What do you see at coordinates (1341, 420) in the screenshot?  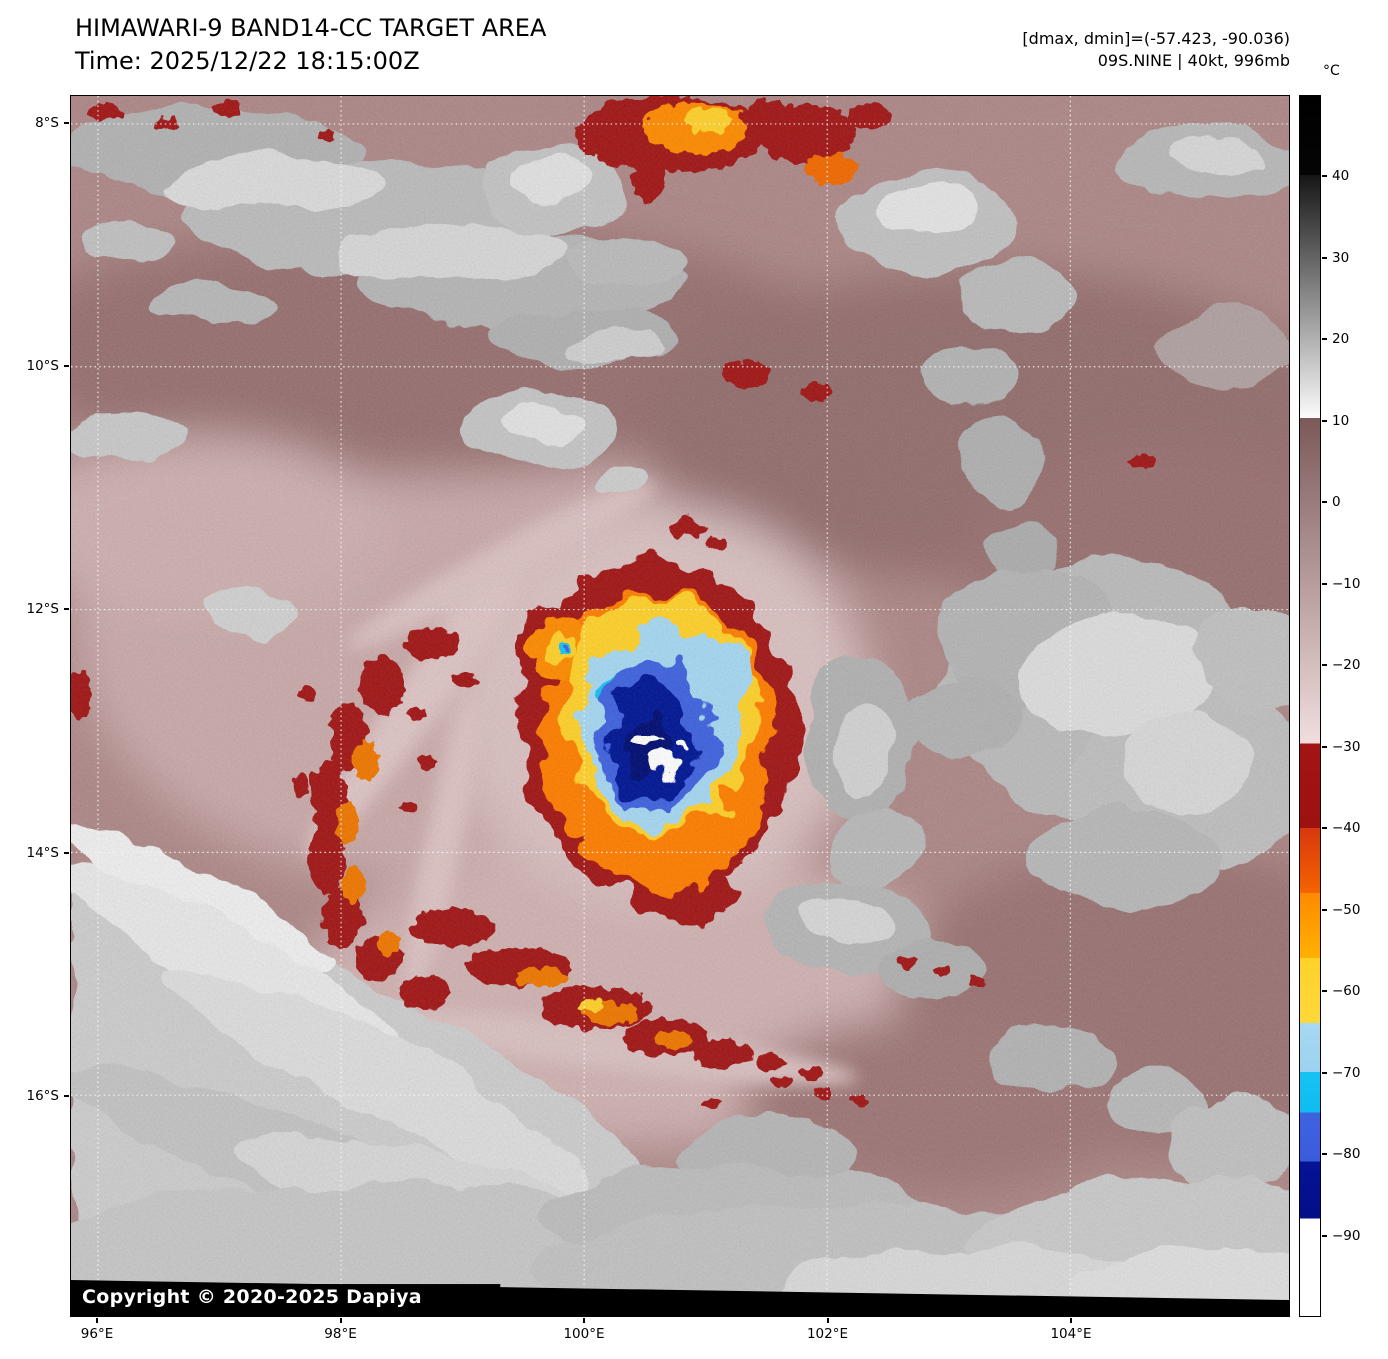 I see `colorbar-tick-label: 10` at bounding box center [1341, 420].